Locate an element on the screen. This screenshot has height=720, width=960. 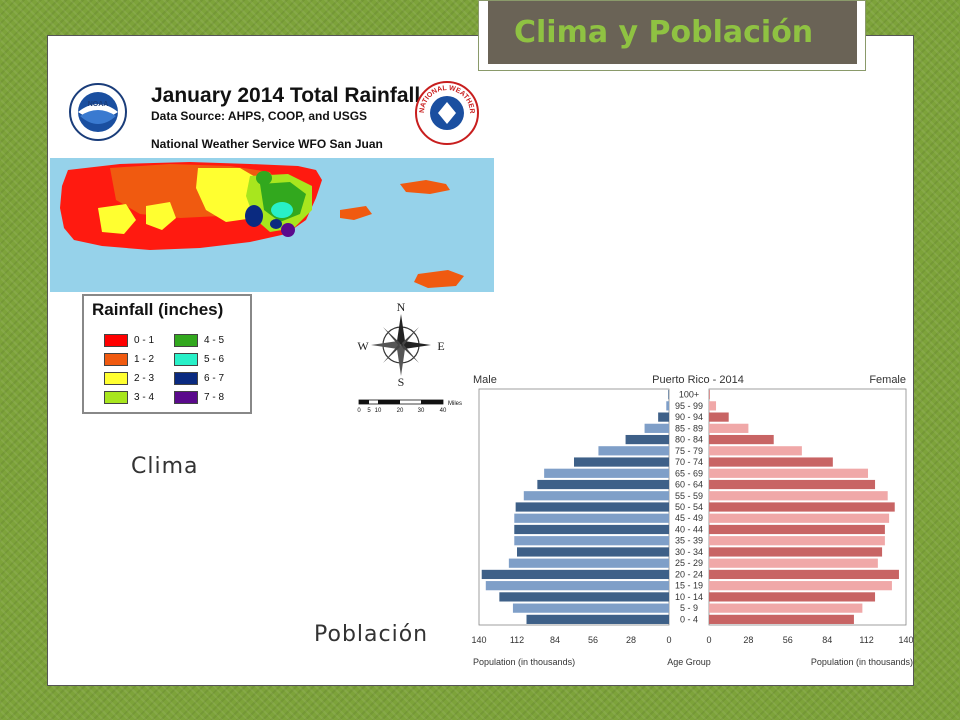
age-group-label: 15 - 19 is located at coordinates (689, 586).